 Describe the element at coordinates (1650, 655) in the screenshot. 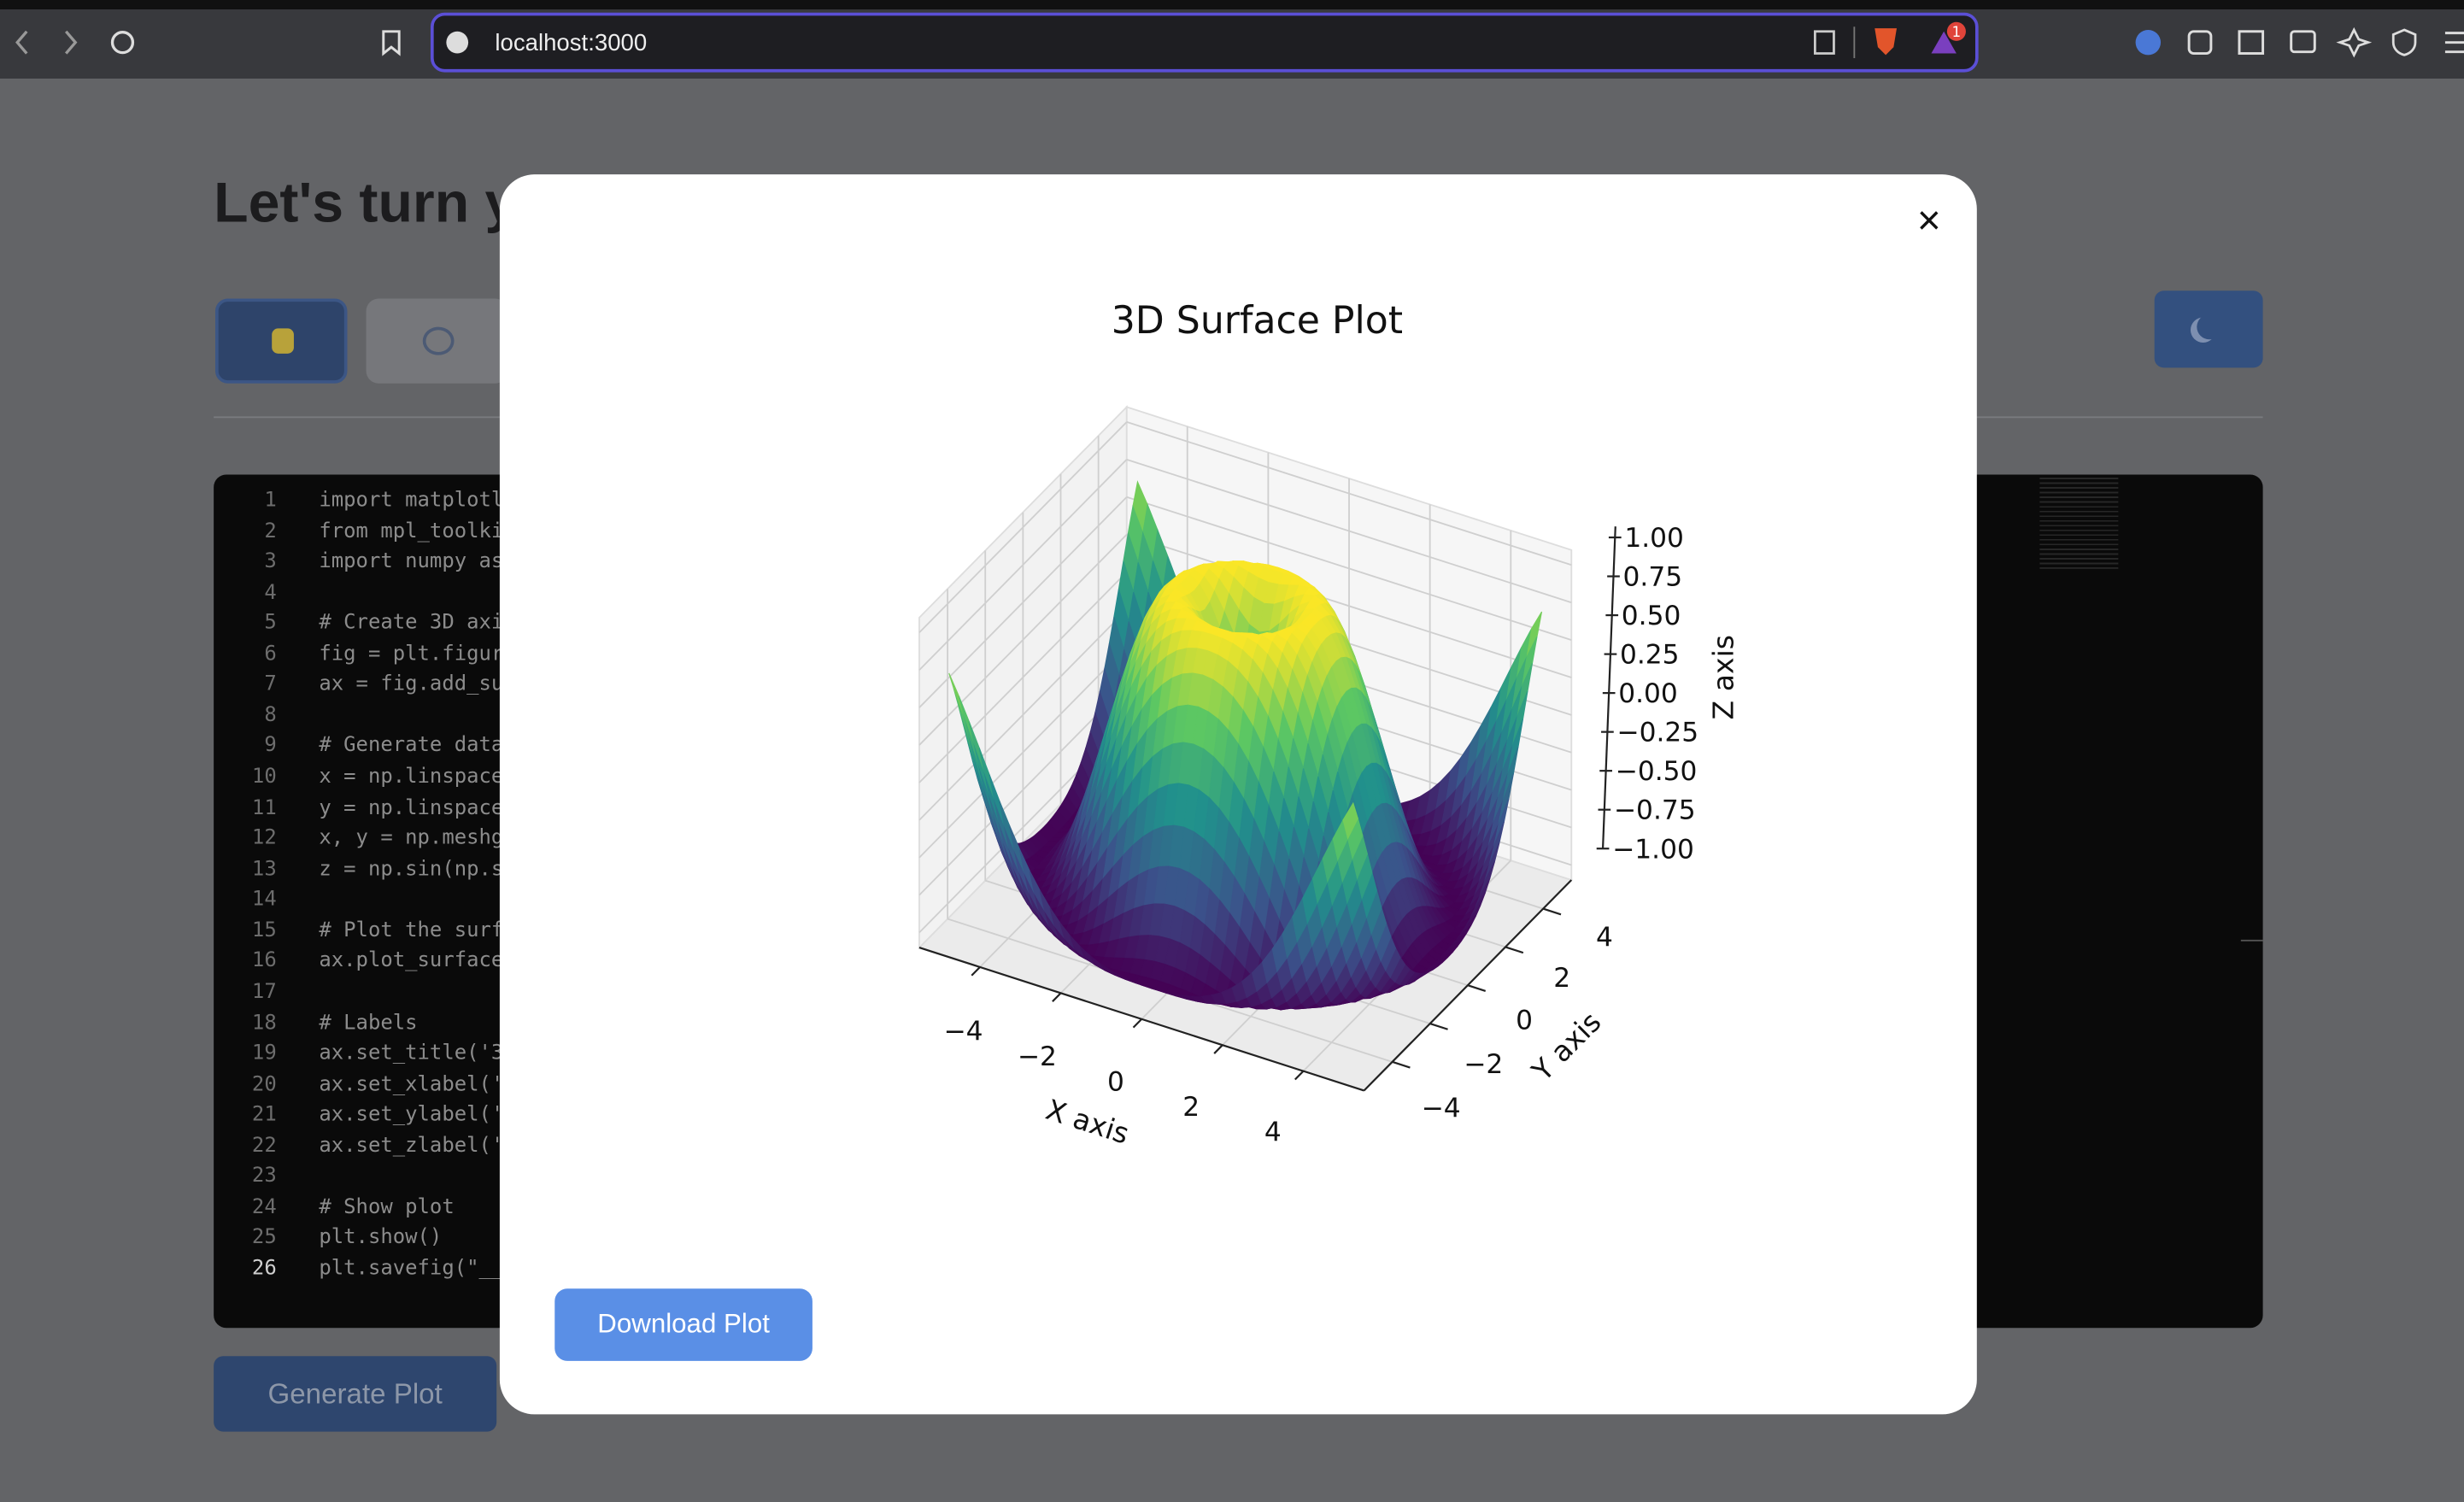

I see `z-tick-label: 0.25` at that location.